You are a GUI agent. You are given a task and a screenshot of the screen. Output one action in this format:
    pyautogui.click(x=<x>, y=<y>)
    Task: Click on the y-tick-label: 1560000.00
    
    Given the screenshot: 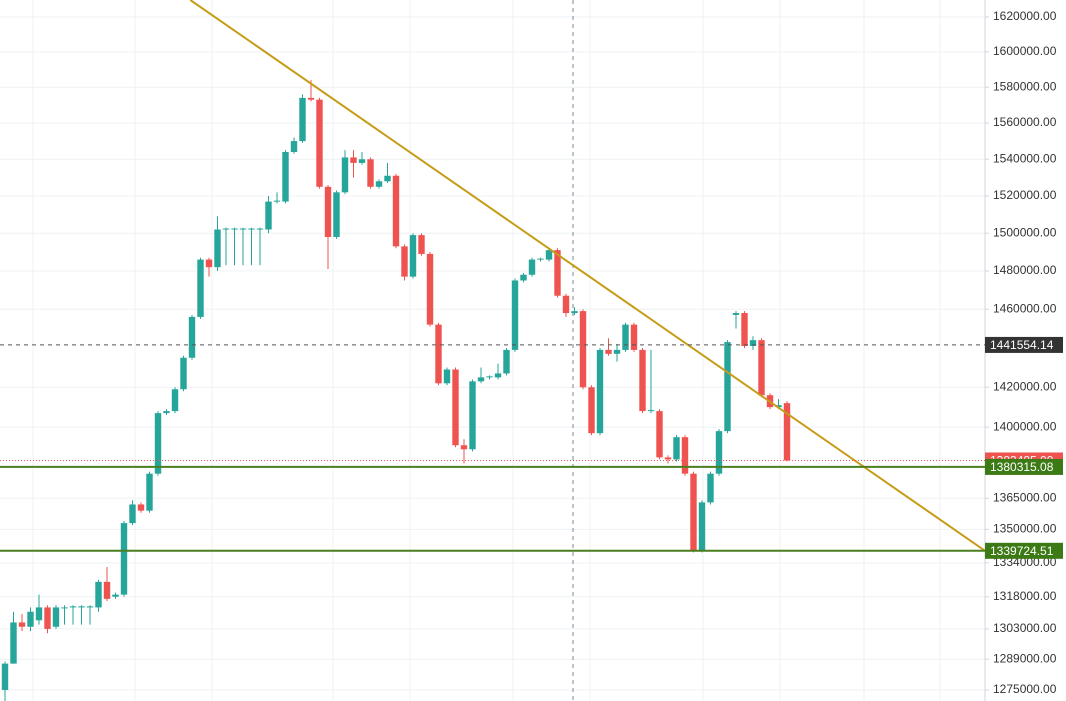 What is the action you would take?
    pyautogui.click(x=1025, y=122)
    